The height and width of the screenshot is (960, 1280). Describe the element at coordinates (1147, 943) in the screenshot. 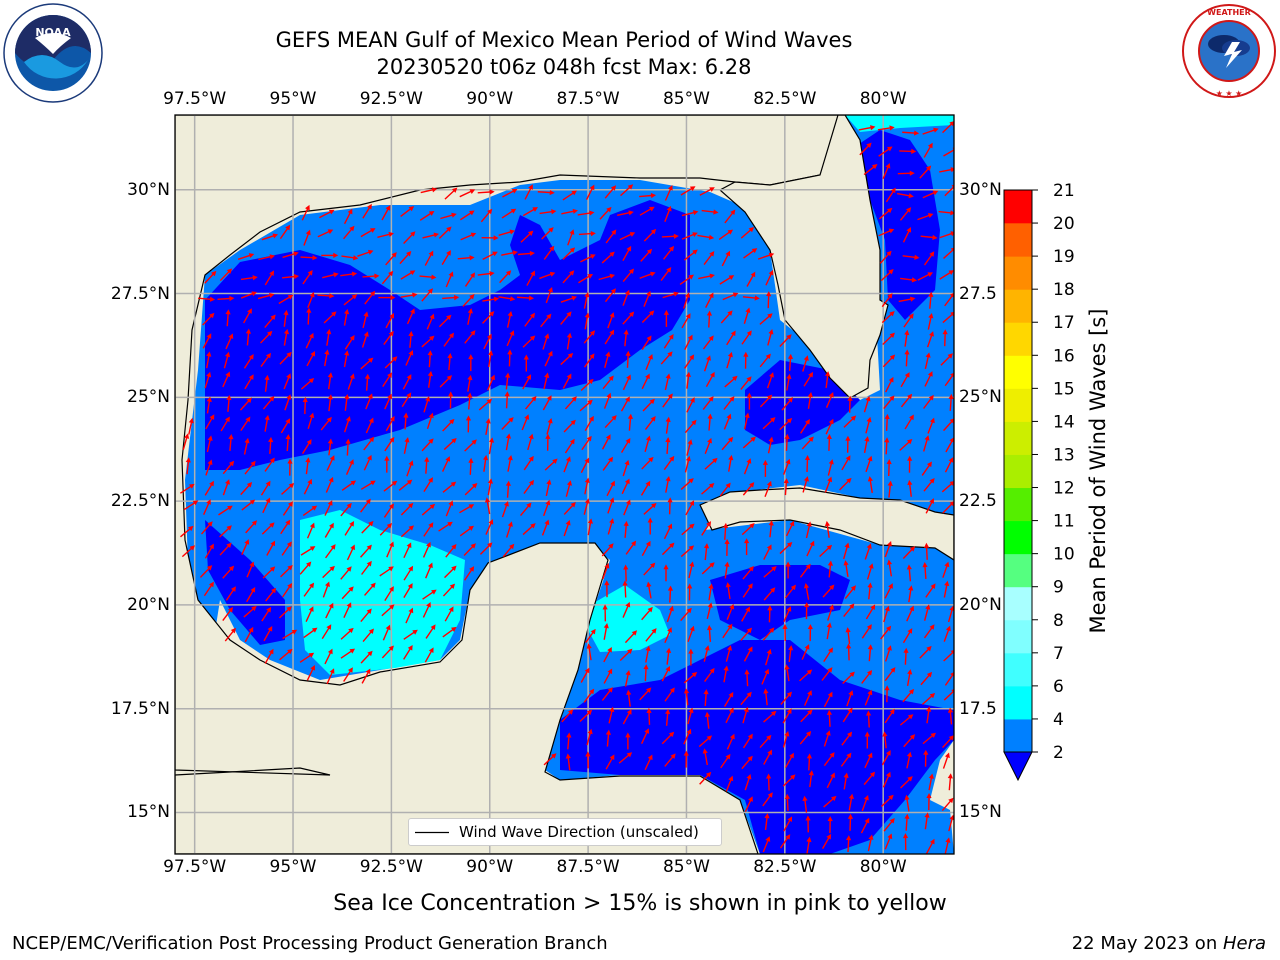

I see `footer-date-text: 22 May 2023 on` at that location.